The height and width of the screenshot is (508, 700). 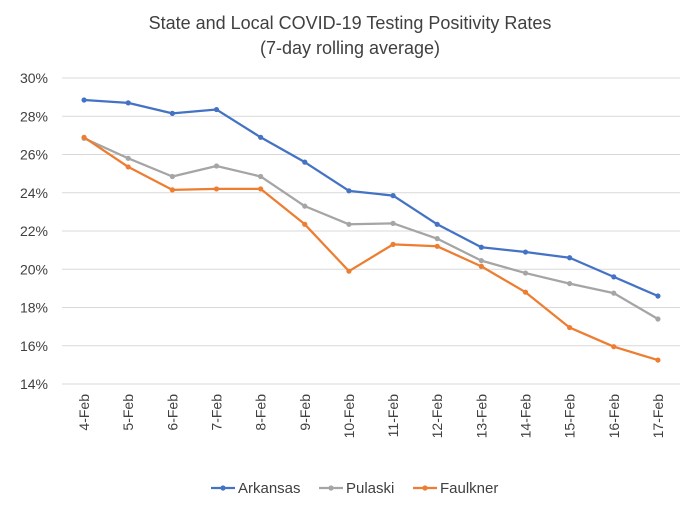 I want to click on y-axis-tick-labels: 14% 16% 18% 20% 22% 24% 26% 28% 30%, so click(x=34, y=231).